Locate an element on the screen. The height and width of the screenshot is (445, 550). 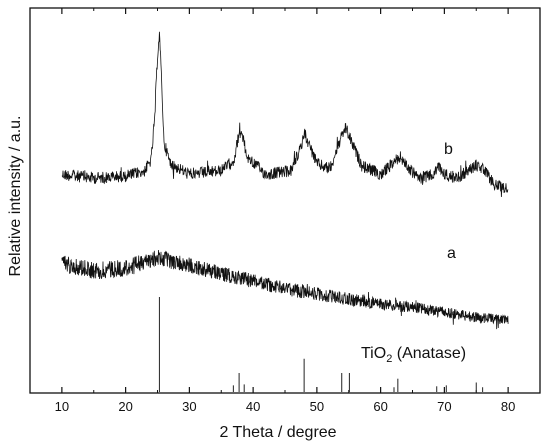
y-axis-label: Relative intensity / a.u. is located at coordinates (15, 196).